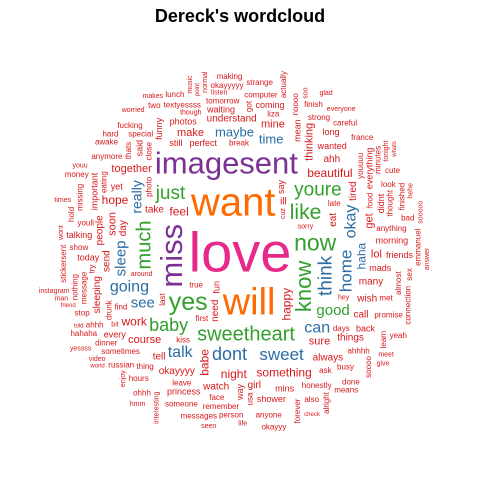 The width and height of the screenshot is (480, 480). Describe the element at coordinates (389, 184) in the screenshot. I see `word-look: look` at that location.